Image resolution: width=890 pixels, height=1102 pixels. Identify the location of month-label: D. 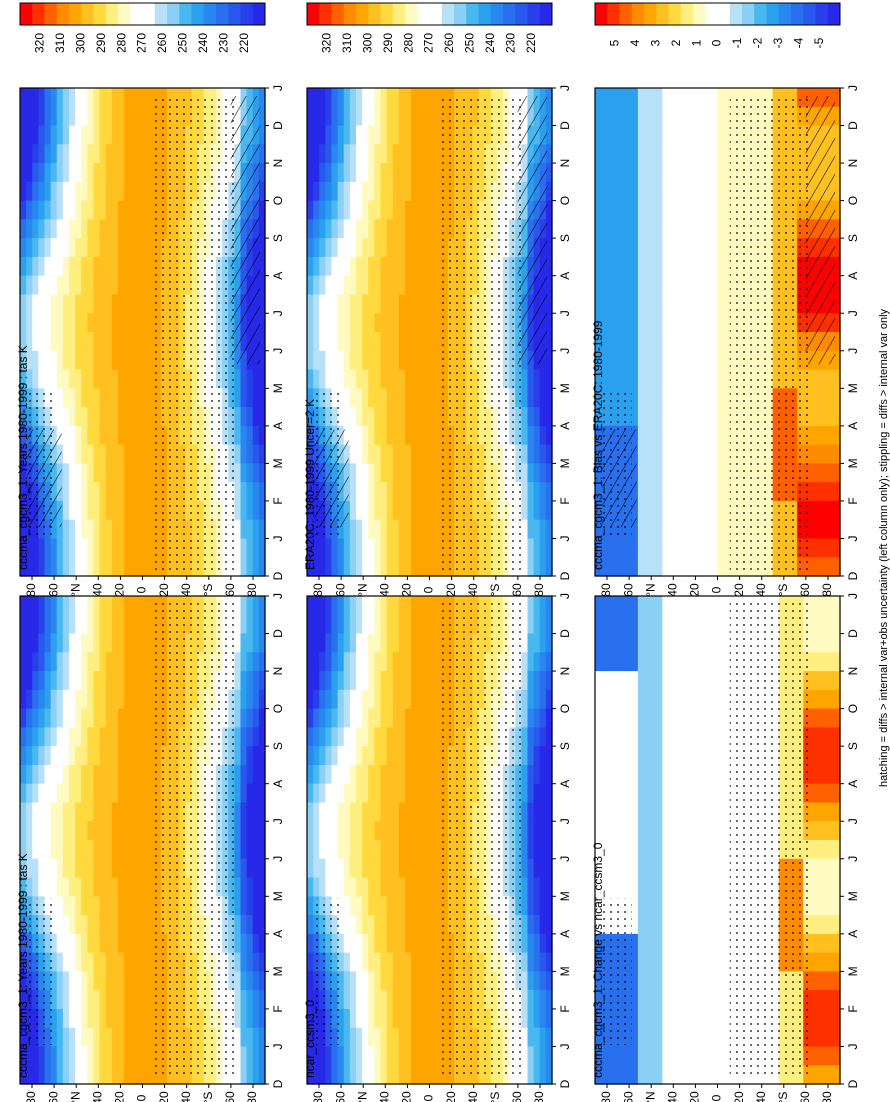
(278, 633).